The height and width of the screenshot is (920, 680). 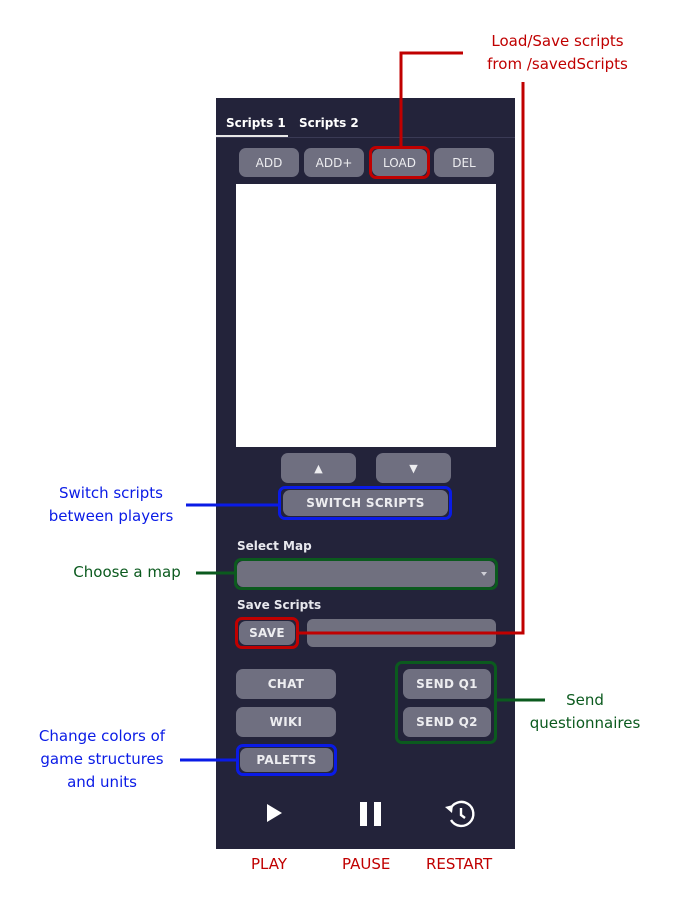 I want to click on save-highlight, so click(x=267, y=633).